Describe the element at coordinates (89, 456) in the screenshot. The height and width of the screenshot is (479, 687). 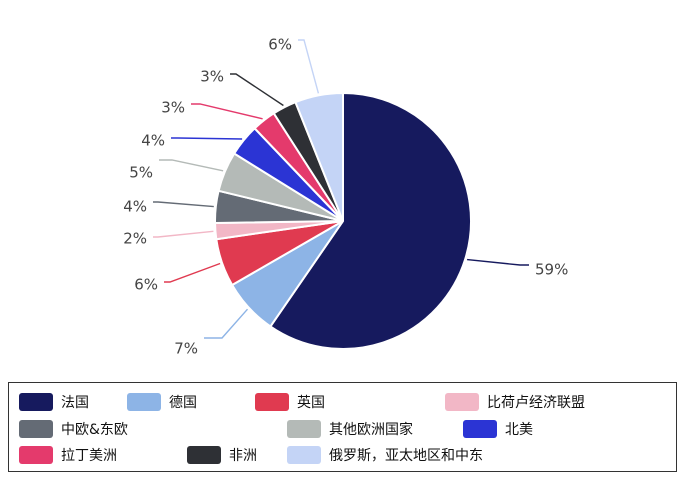
I see `legend-label-7: 拉丁美洲` at that location.